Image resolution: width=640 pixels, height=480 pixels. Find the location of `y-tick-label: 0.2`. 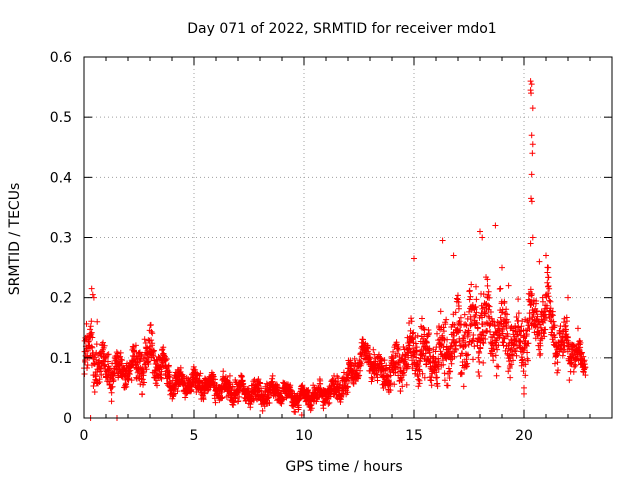

y-tick-label: 0.2 is located at coordinates (61, 299).